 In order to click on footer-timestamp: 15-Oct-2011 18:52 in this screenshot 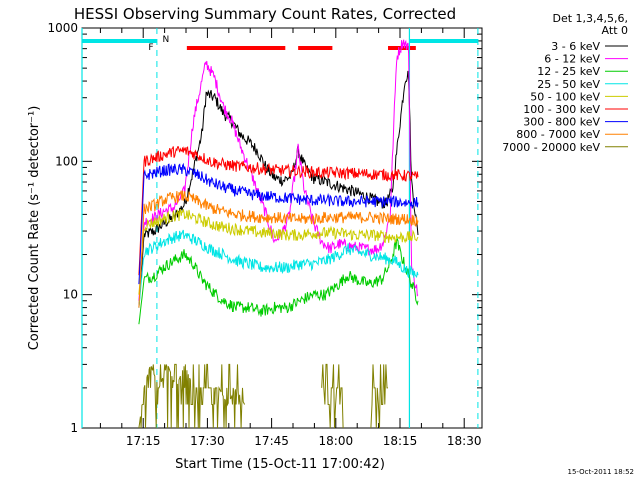, I will do `click(601, 472)`.